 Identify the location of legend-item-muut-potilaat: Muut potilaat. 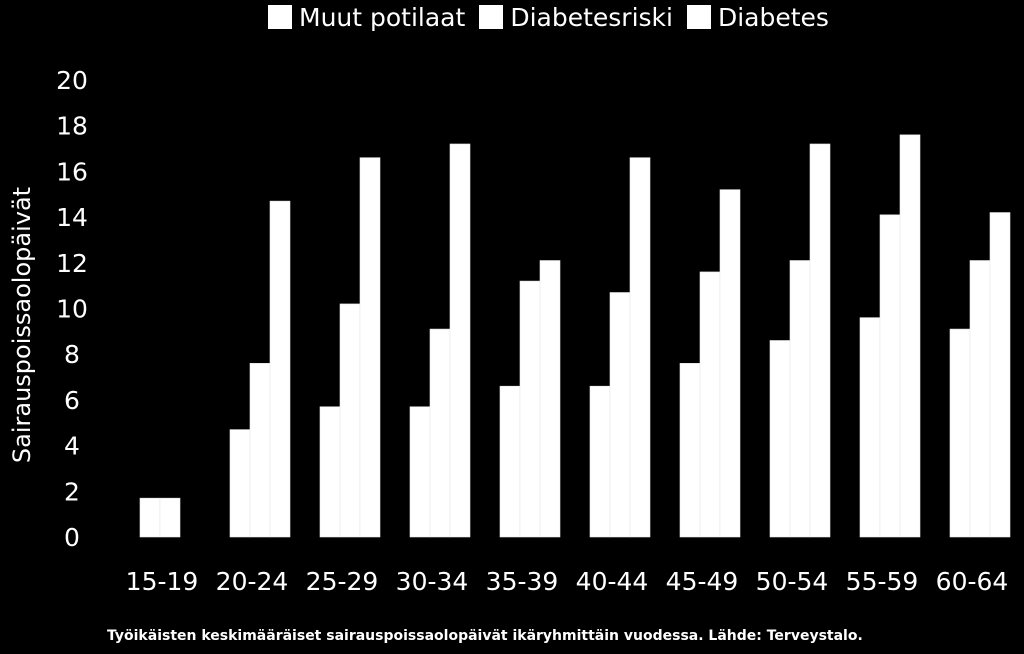
(366, 17).